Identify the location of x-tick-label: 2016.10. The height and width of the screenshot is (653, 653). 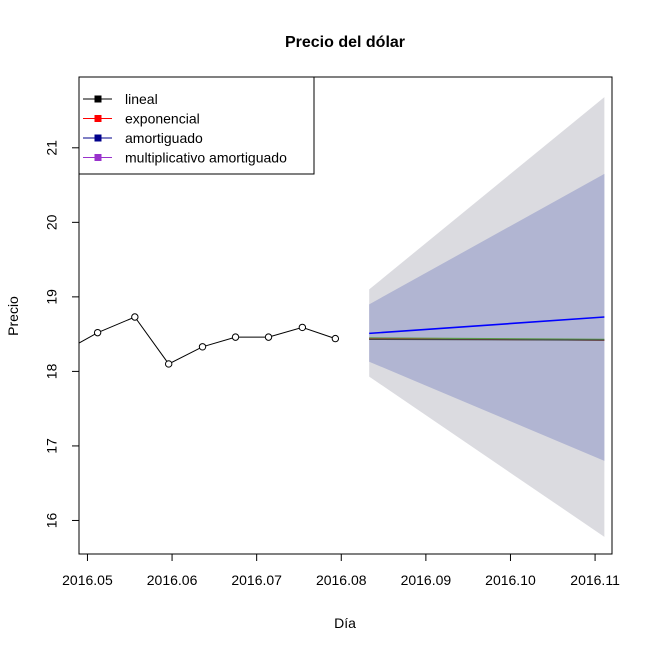
(510, 580).